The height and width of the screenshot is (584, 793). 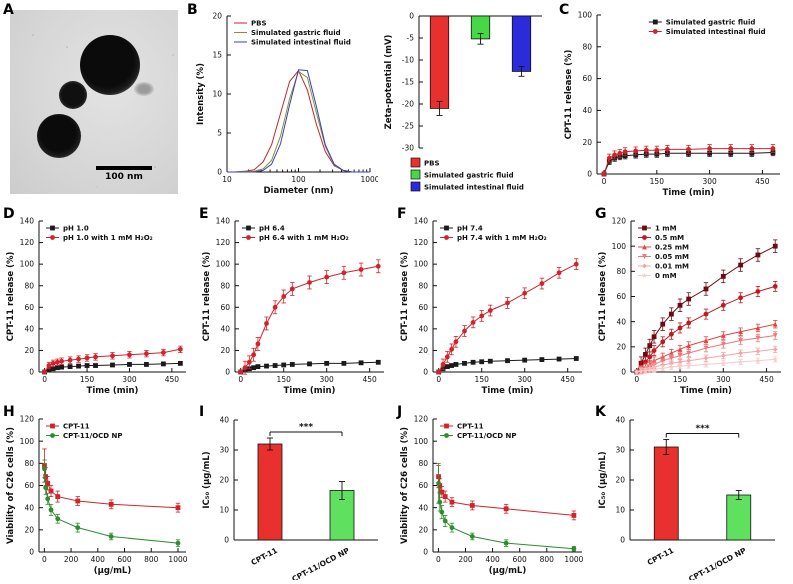 What do you see at coordinates (124, 168) in the screenshot?
I see `scale-bar` at bounding box center [124, 168].